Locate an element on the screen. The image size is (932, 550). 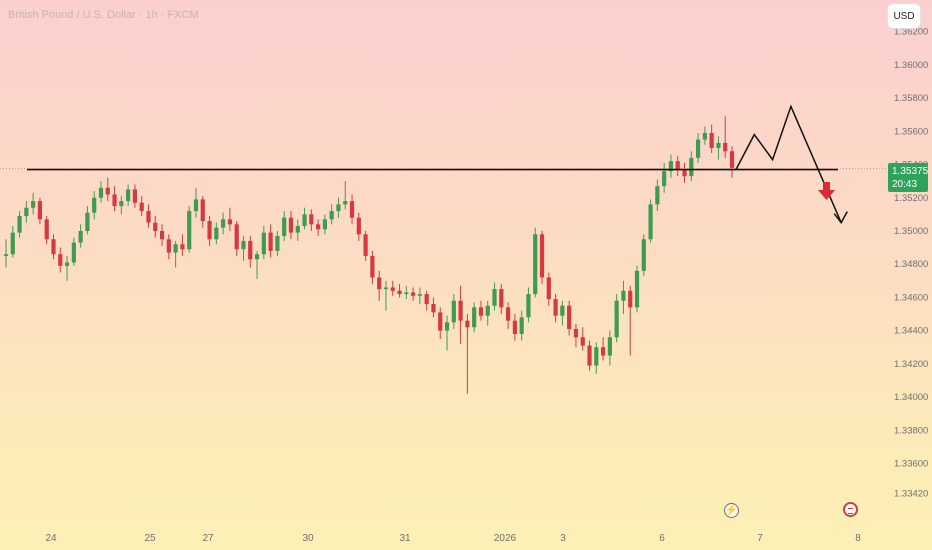
y-tick-label: 1.36000 is located at coordinates (911, 65).